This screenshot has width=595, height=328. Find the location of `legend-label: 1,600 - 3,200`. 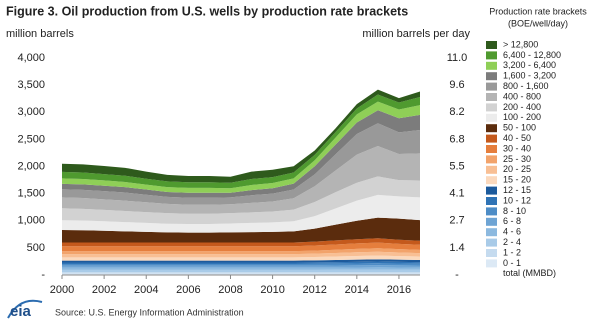

legend-label: 1,600 - 3,200 is located at coordinates (529, 76).